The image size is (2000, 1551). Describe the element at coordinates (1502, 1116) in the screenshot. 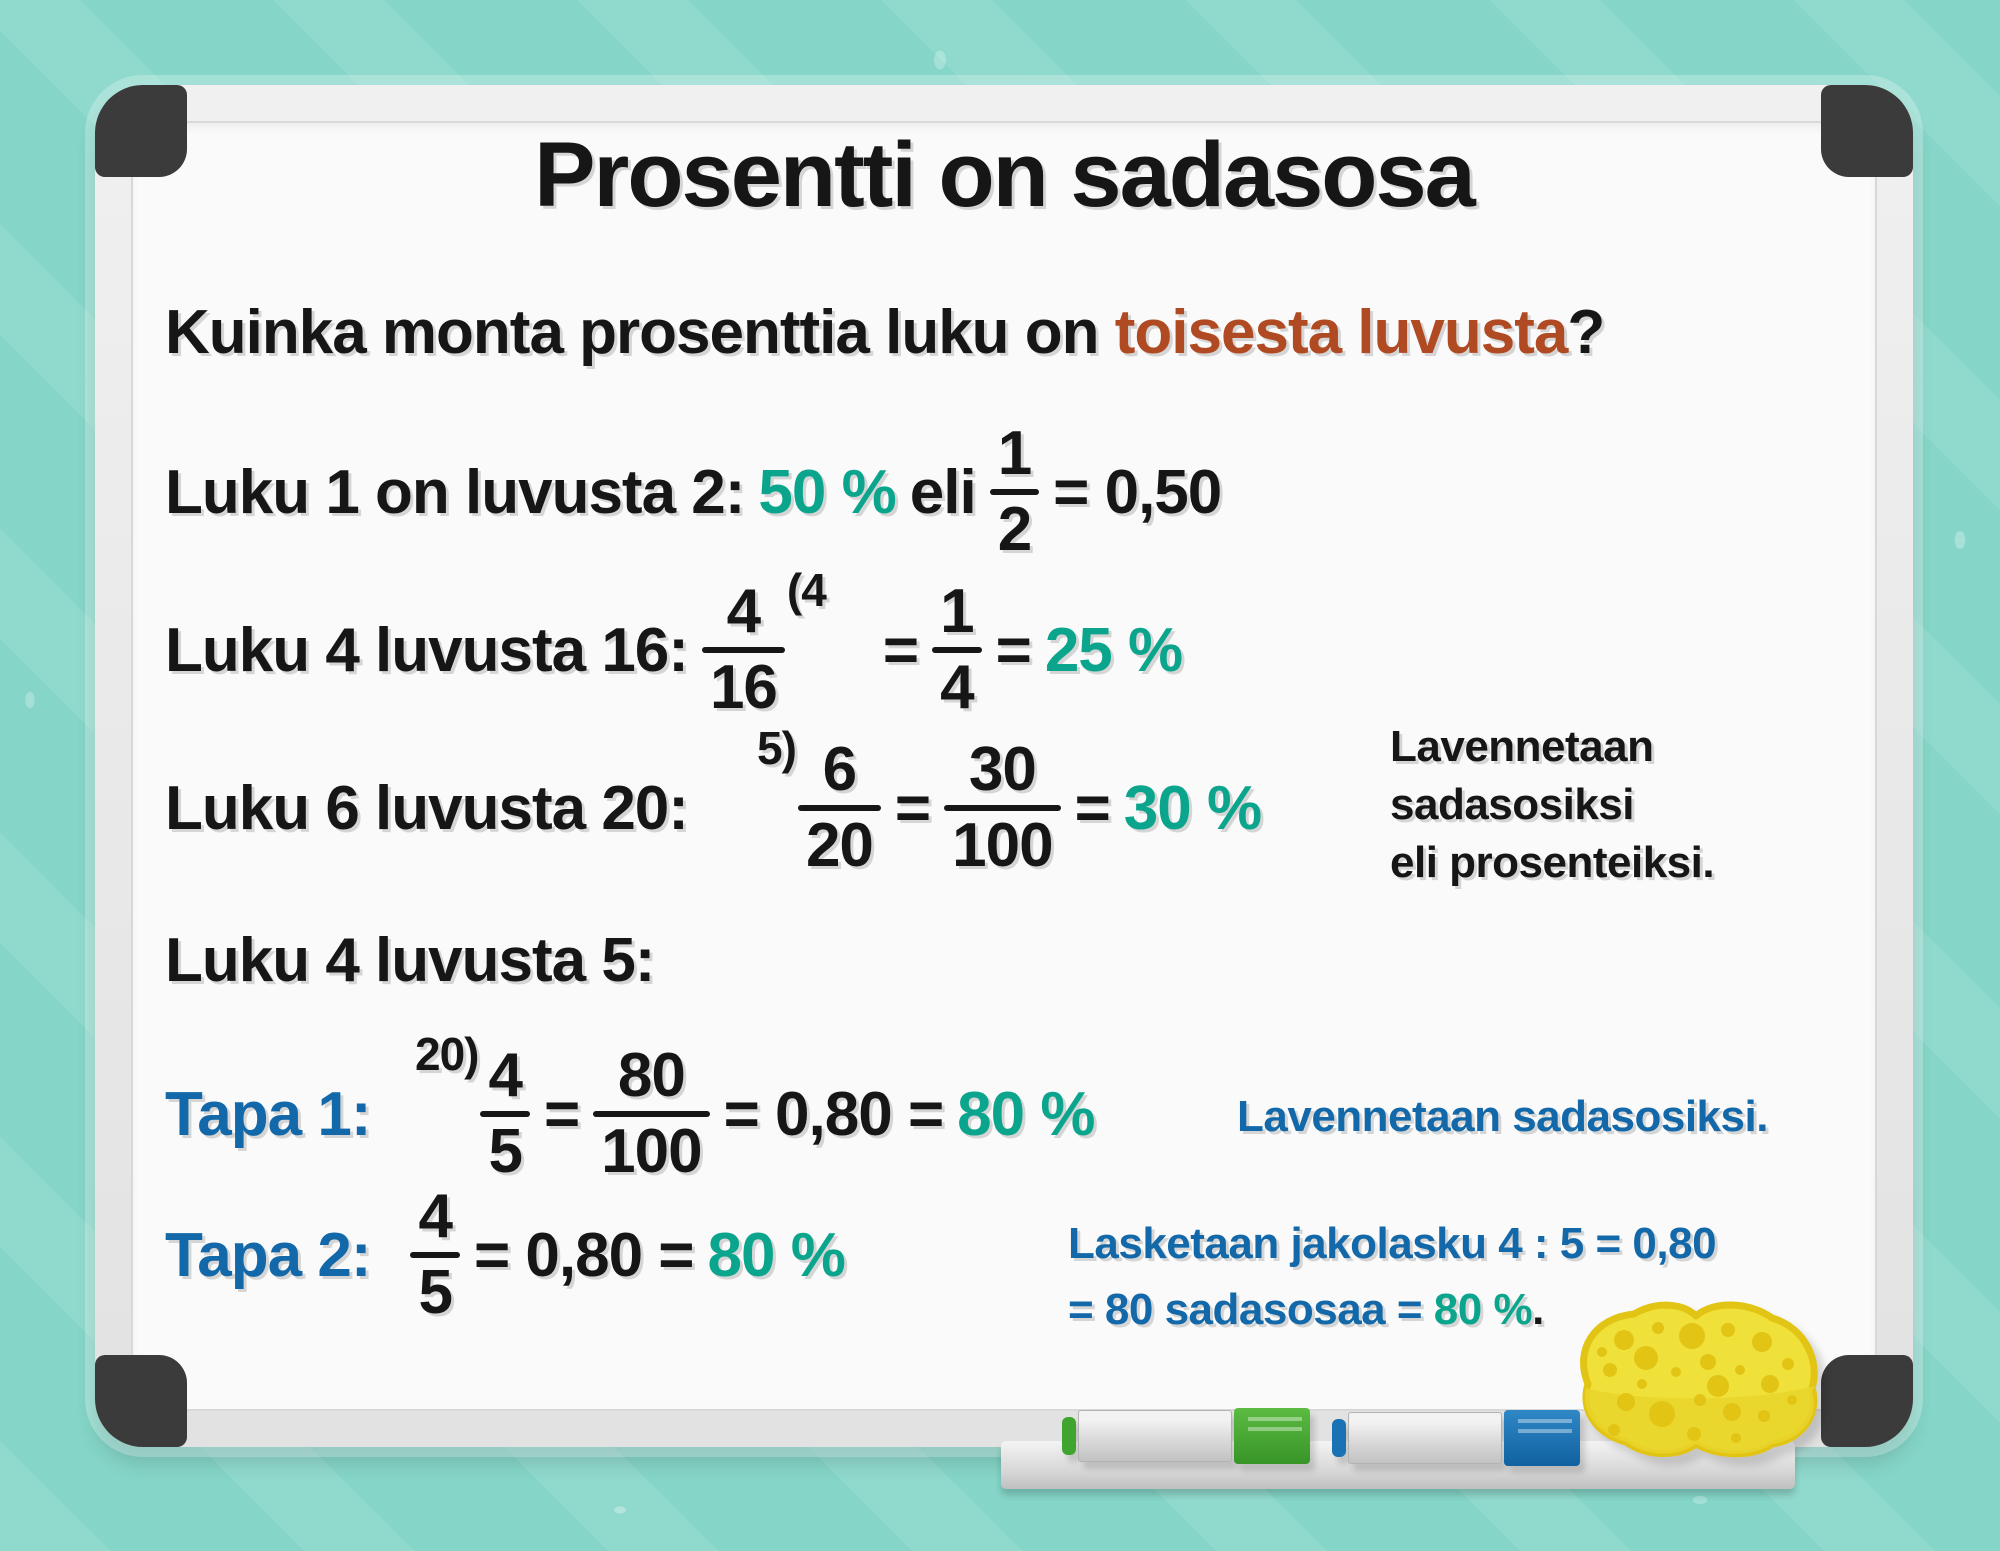

I see `note-tapa1: Lavennetaan sadasosiksi.` at that location.